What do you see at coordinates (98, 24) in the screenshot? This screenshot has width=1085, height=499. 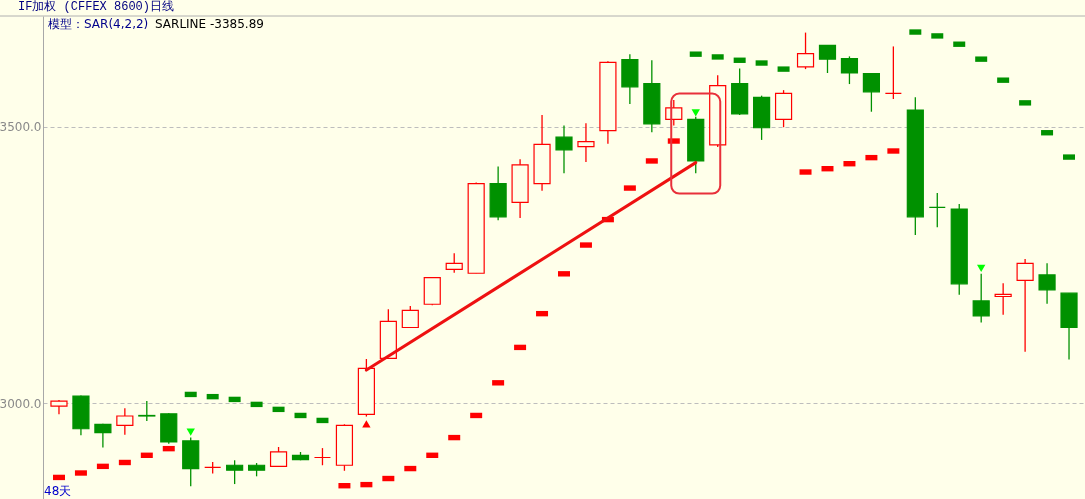 I see `annotation: 模型：SAR(4,2,2)` at bounding box center [98, 24].